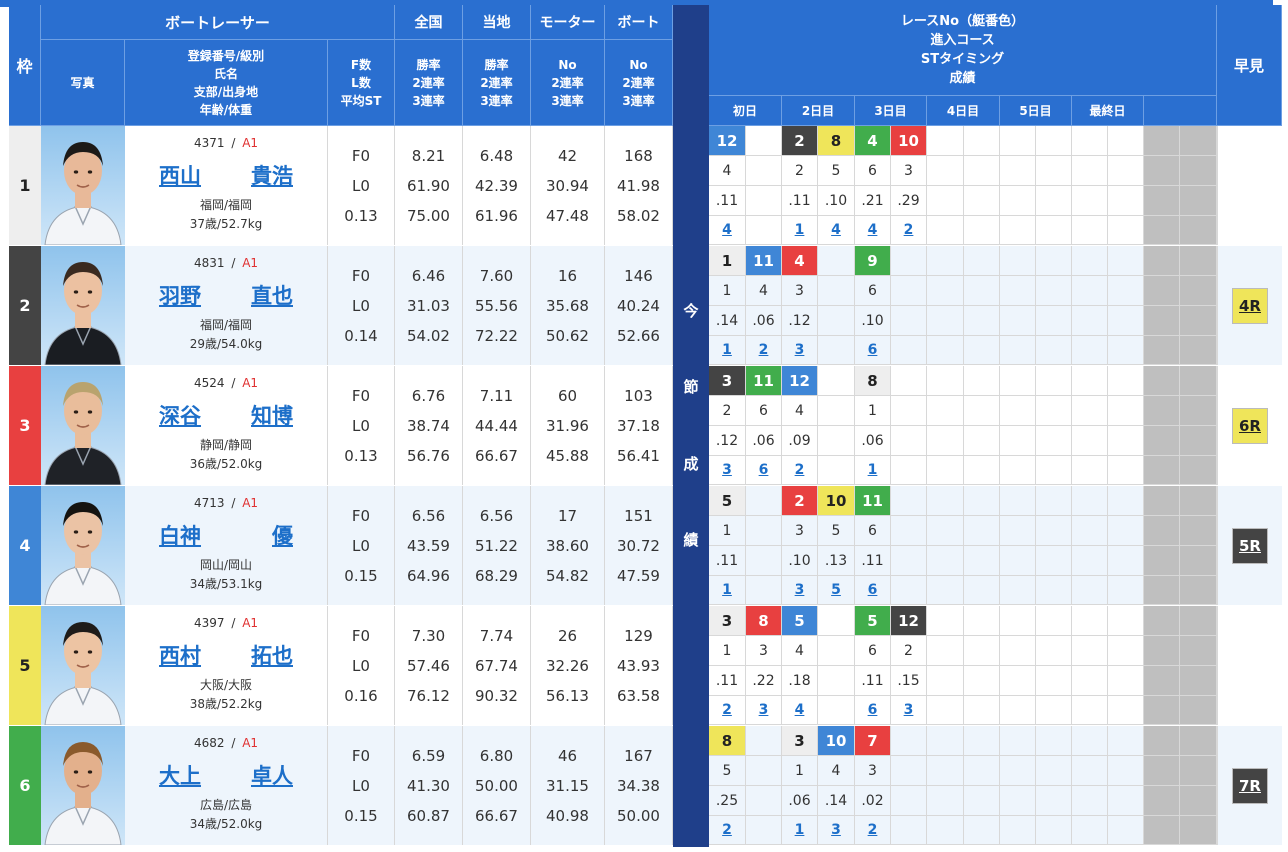  What do you see at coordinates (83, 313) in the screenshot?
I see `racer-portrait-icon` at bounding box center [83, 313].